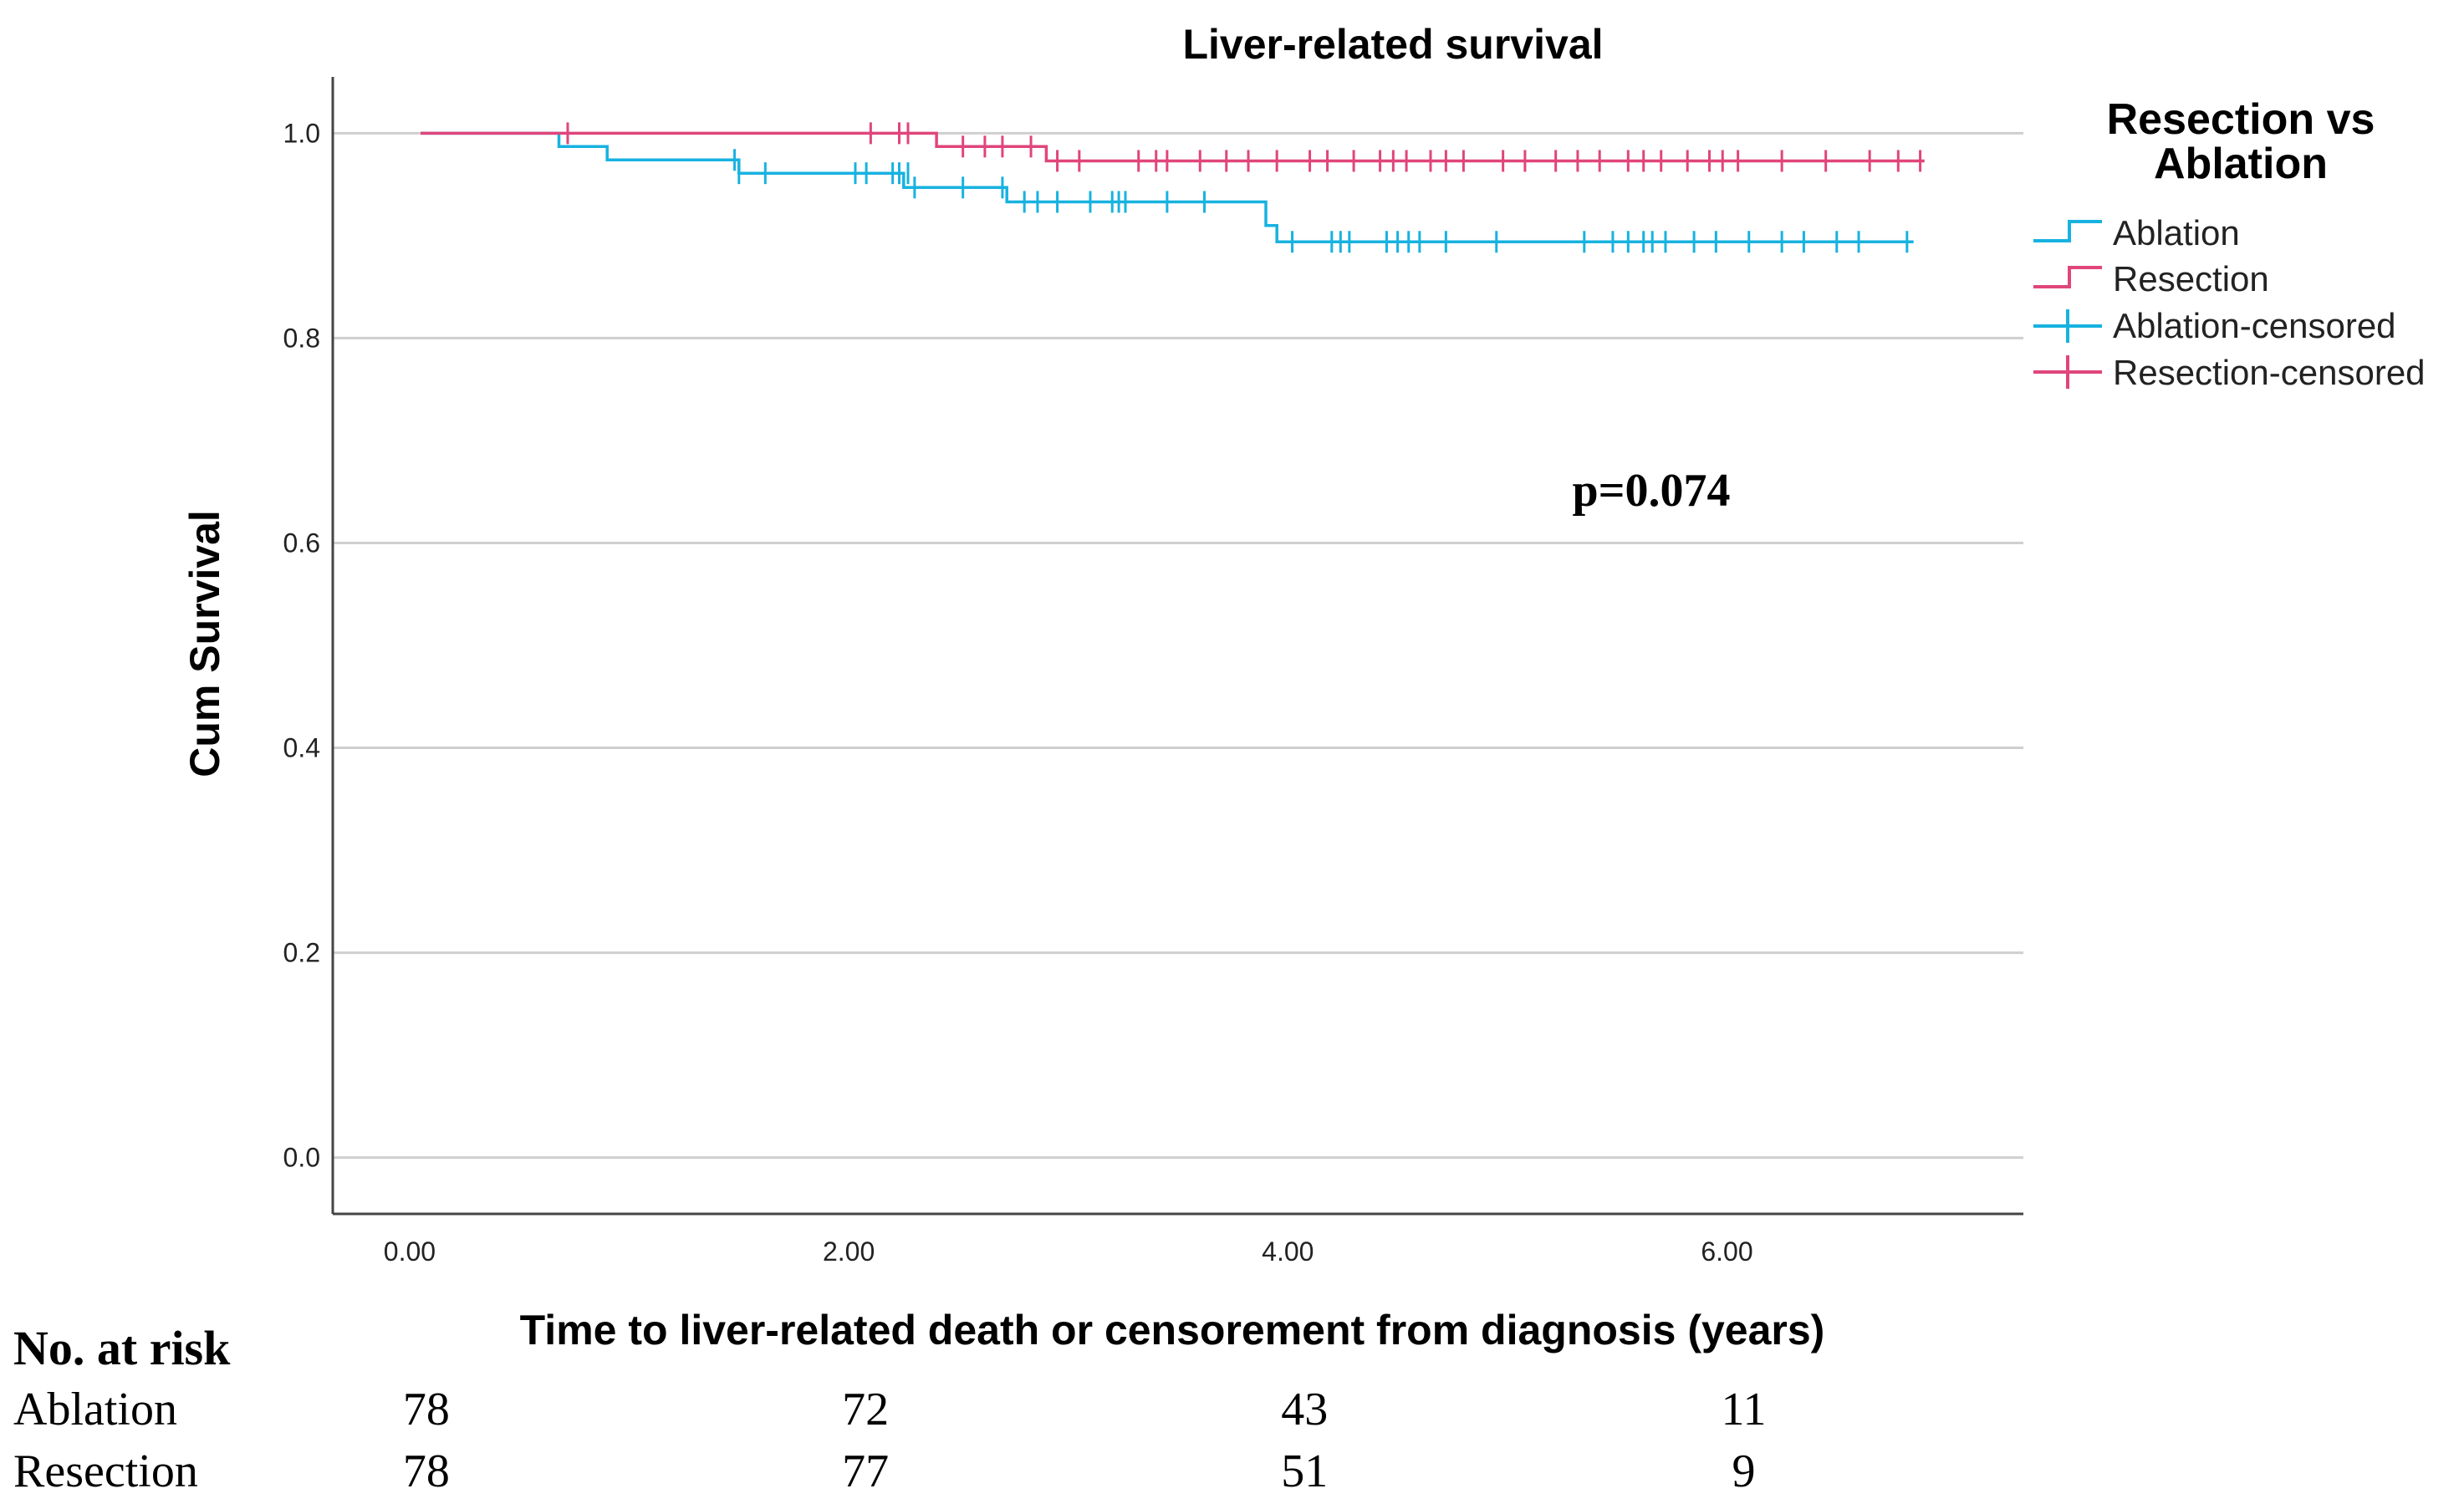 This screenshot has width=2464, height=1509. What do you see at coordinates (2241, 164) in the screenshot?
I see `legend-title-line-2: Ablation` at bounding box center [2241, 164].